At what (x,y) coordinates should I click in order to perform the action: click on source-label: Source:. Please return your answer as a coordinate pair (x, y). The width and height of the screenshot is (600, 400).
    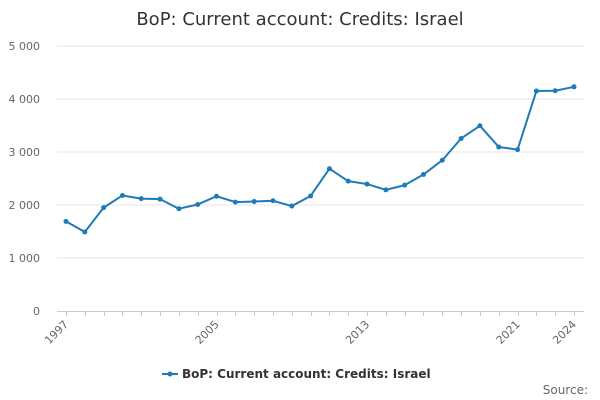
    Looking at the image, I should click on (565, 390).